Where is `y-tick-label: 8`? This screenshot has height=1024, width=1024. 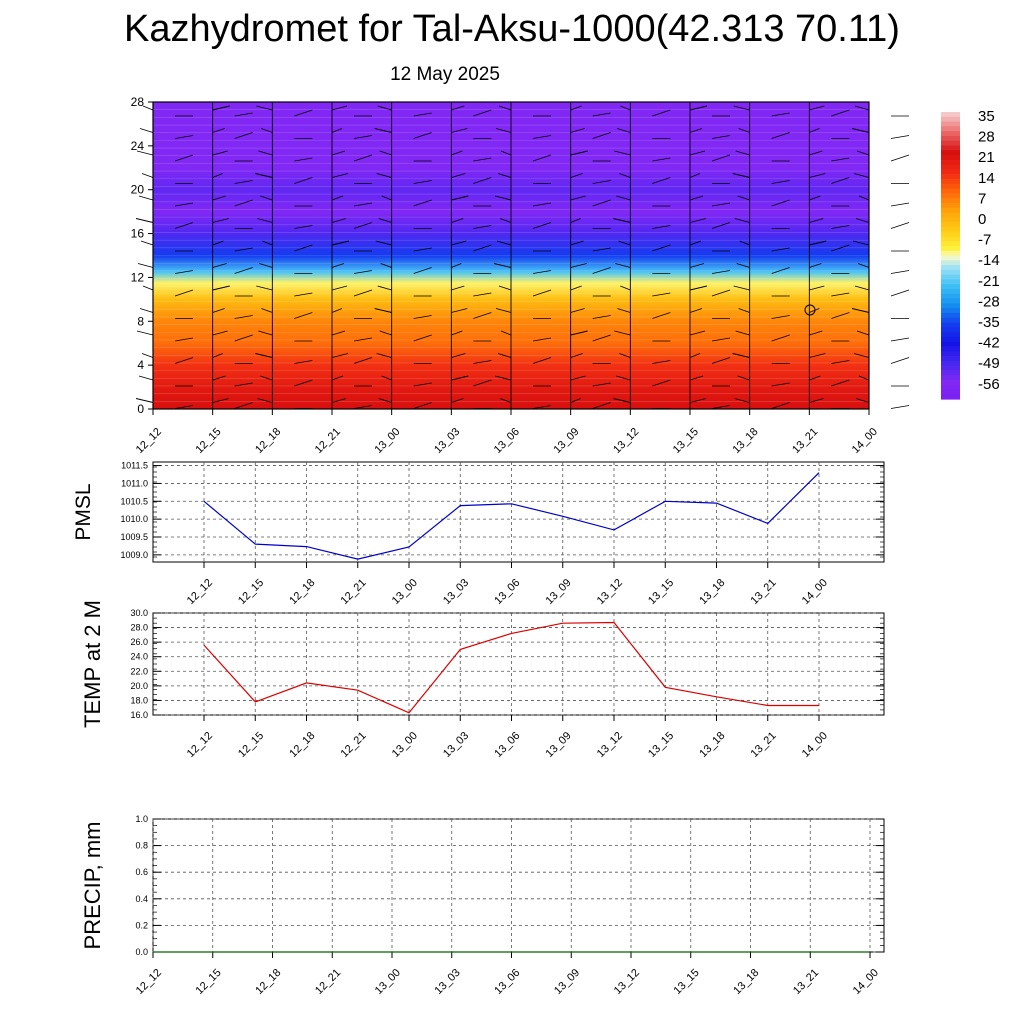 y-tick-label: 8 is located at coordinates (140, 321).